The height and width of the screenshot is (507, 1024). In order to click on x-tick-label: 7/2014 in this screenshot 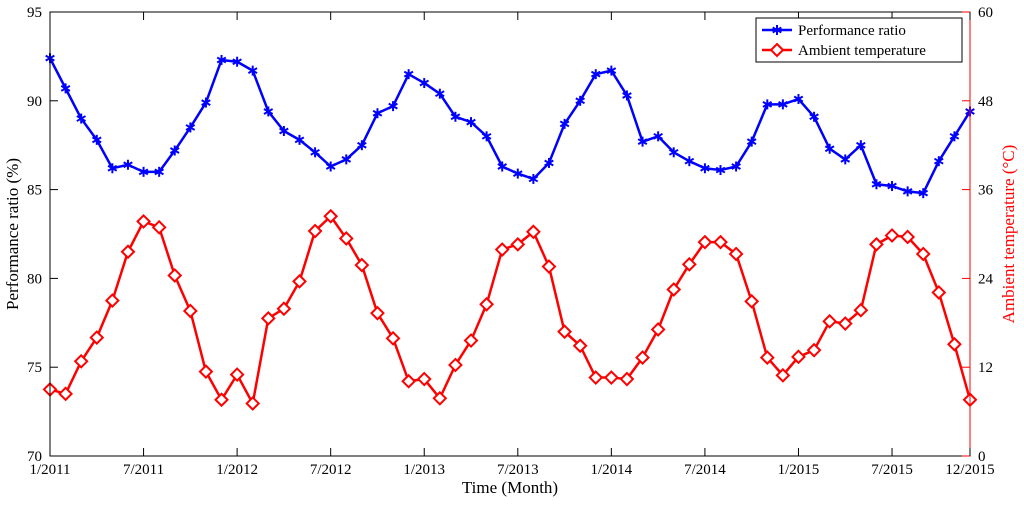, I will do `click(705, 470)`.